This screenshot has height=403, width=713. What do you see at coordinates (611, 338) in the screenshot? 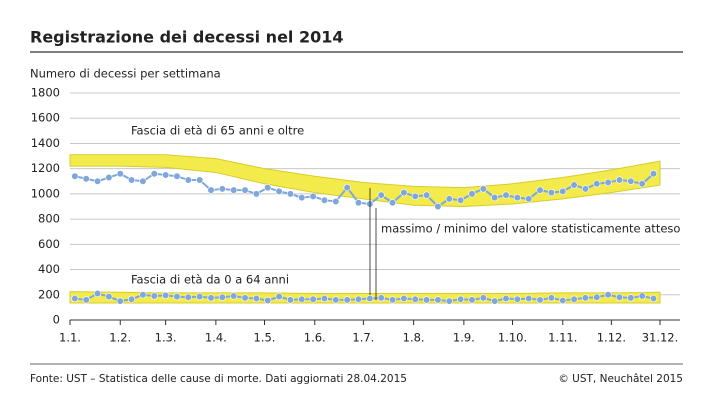
I see `x-tick-label: 1.12.` at bounding box center [611, 338].